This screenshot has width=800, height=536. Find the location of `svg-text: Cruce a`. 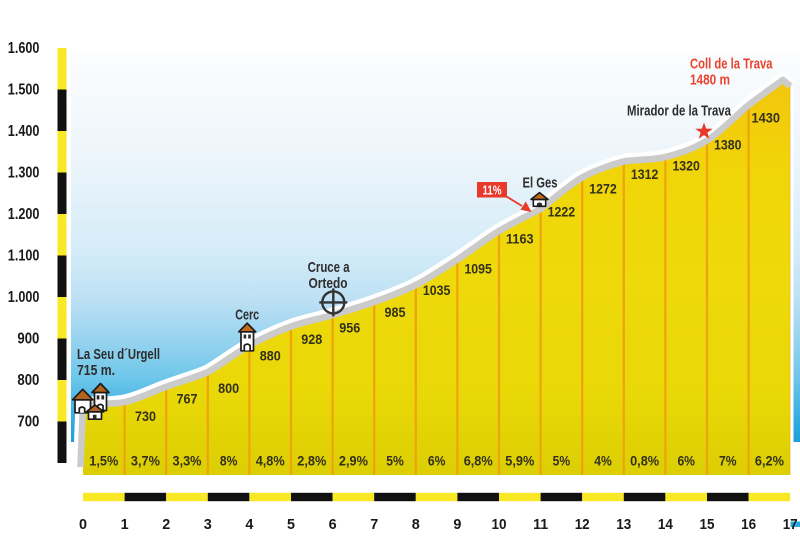

svg-text: Cruce a is located at coordinates (329, 267).